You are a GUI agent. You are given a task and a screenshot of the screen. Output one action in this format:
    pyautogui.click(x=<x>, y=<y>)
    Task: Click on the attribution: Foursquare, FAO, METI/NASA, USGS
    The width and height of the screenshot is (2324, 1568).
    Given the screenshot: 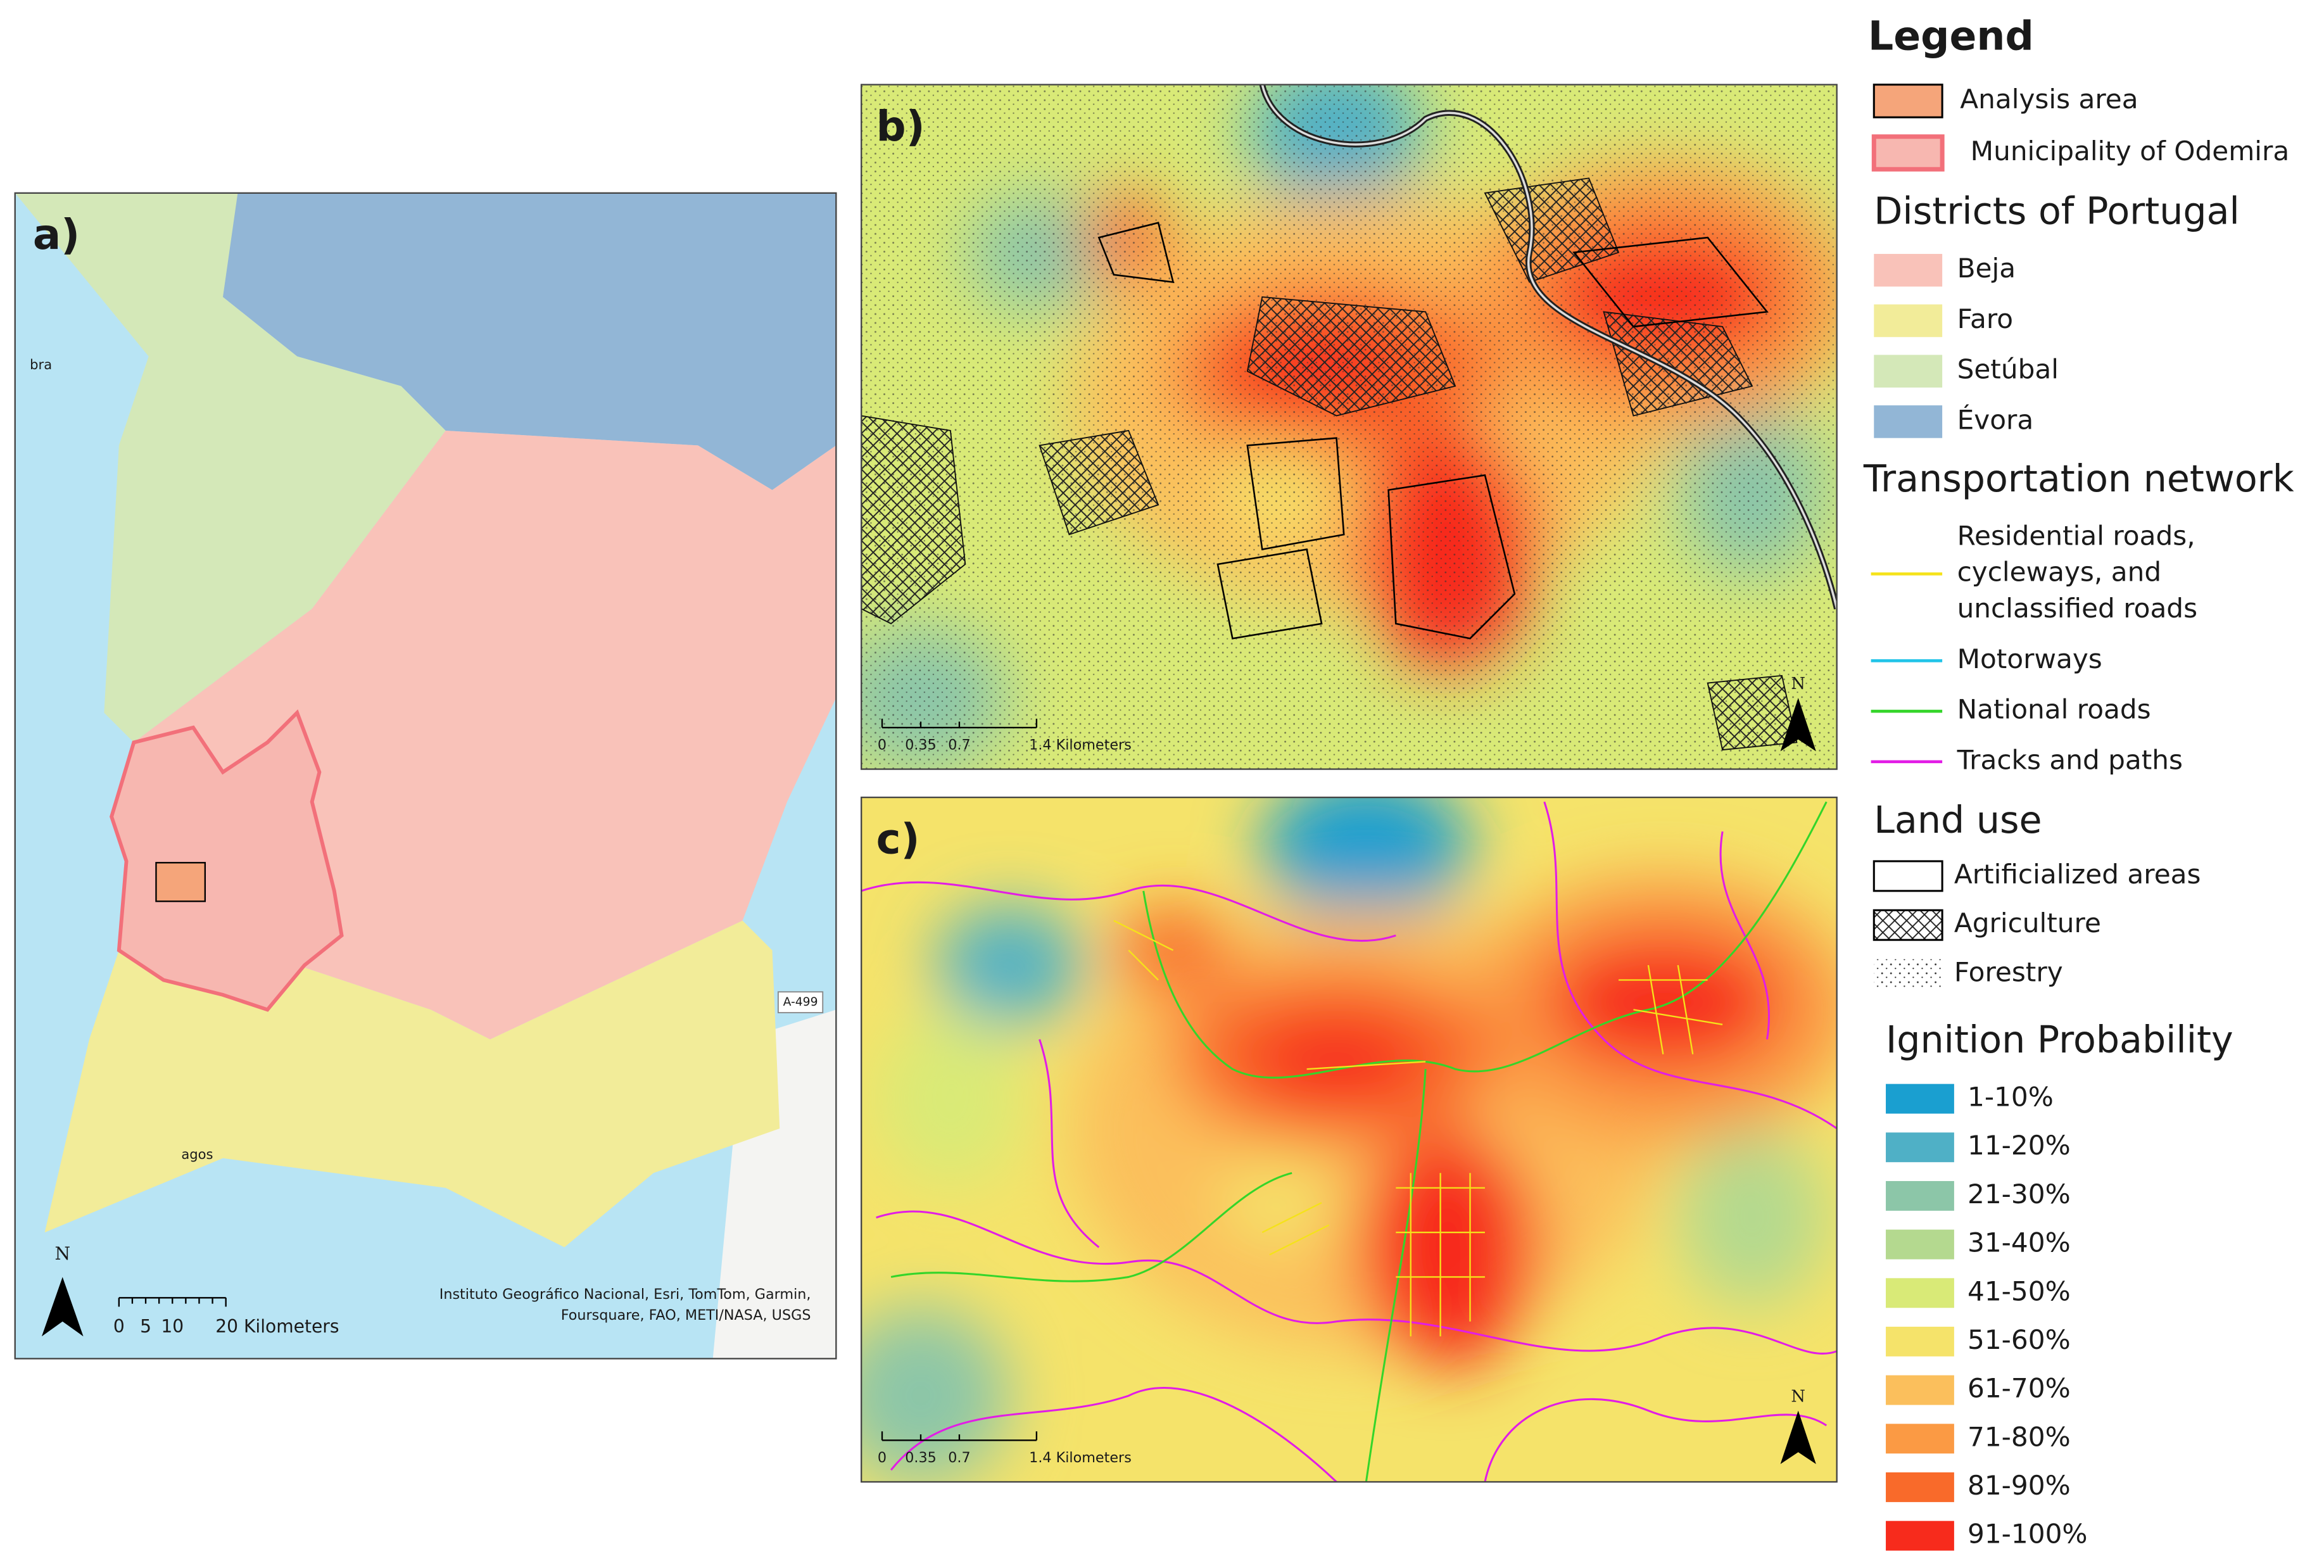 What is the action you would take?
    pyautogui.click(x=686, y=1316)
    